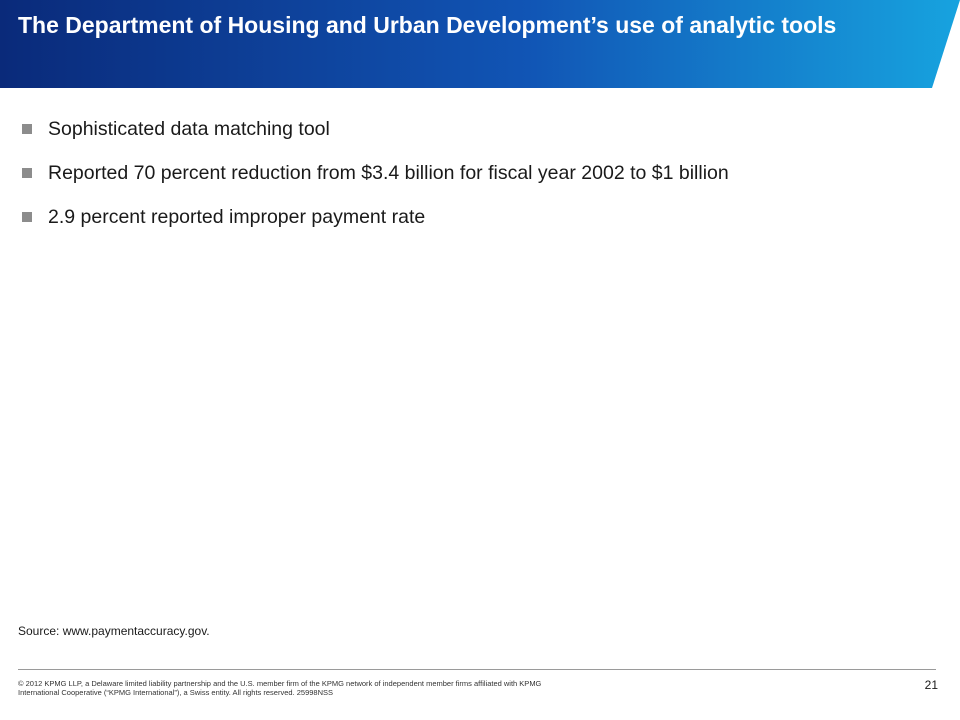  I want to click on source-note: Source: www.paymentaccuracy.gov., so click(114, 631).